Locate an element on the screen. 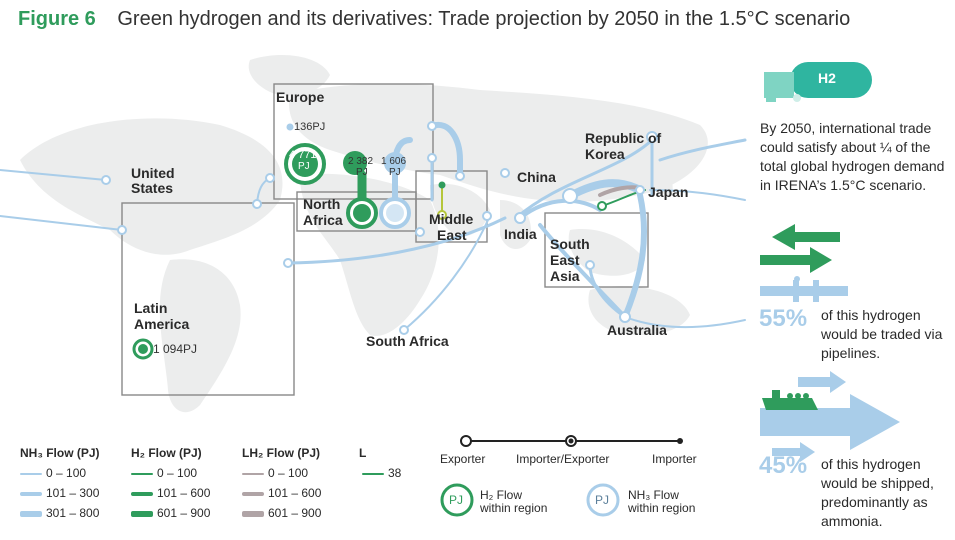 This screenshot has width=955, height=540. middle-east-box is located at coordinates (451, 206).